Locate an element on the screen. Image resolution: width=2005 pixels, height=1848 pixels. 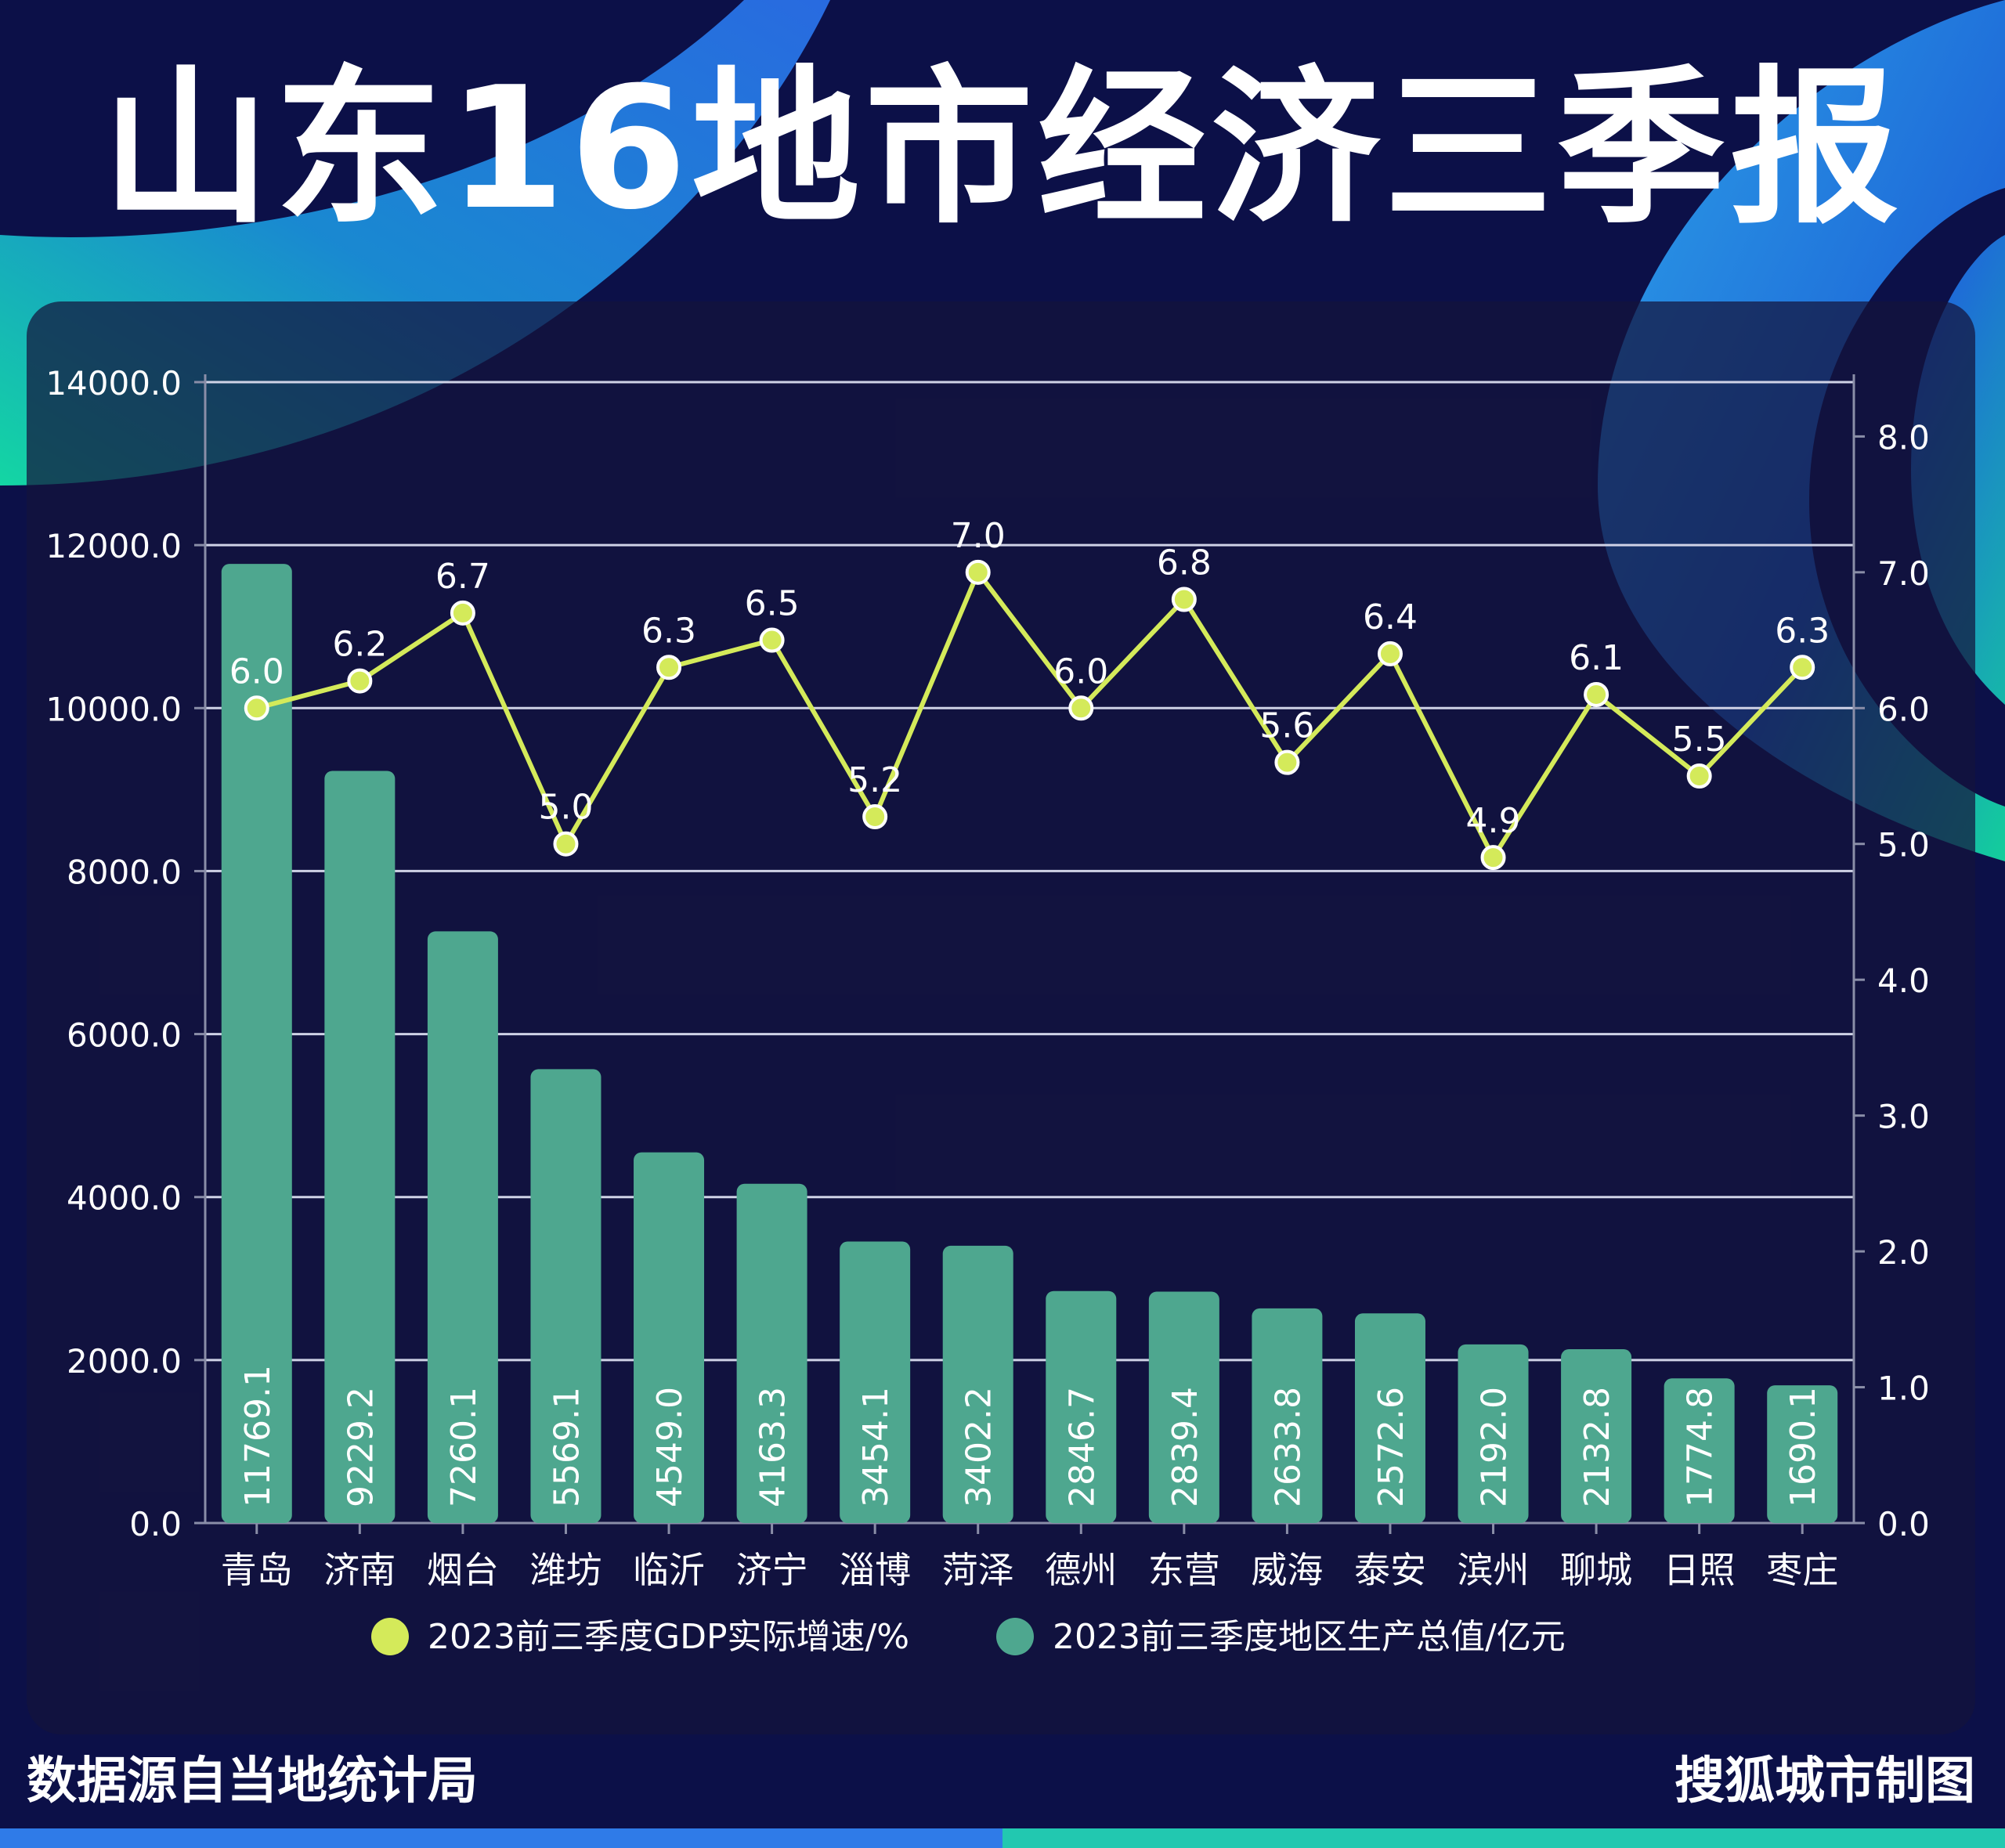
left-tick-label: 8000.0 is located at coordinates (124, 872).